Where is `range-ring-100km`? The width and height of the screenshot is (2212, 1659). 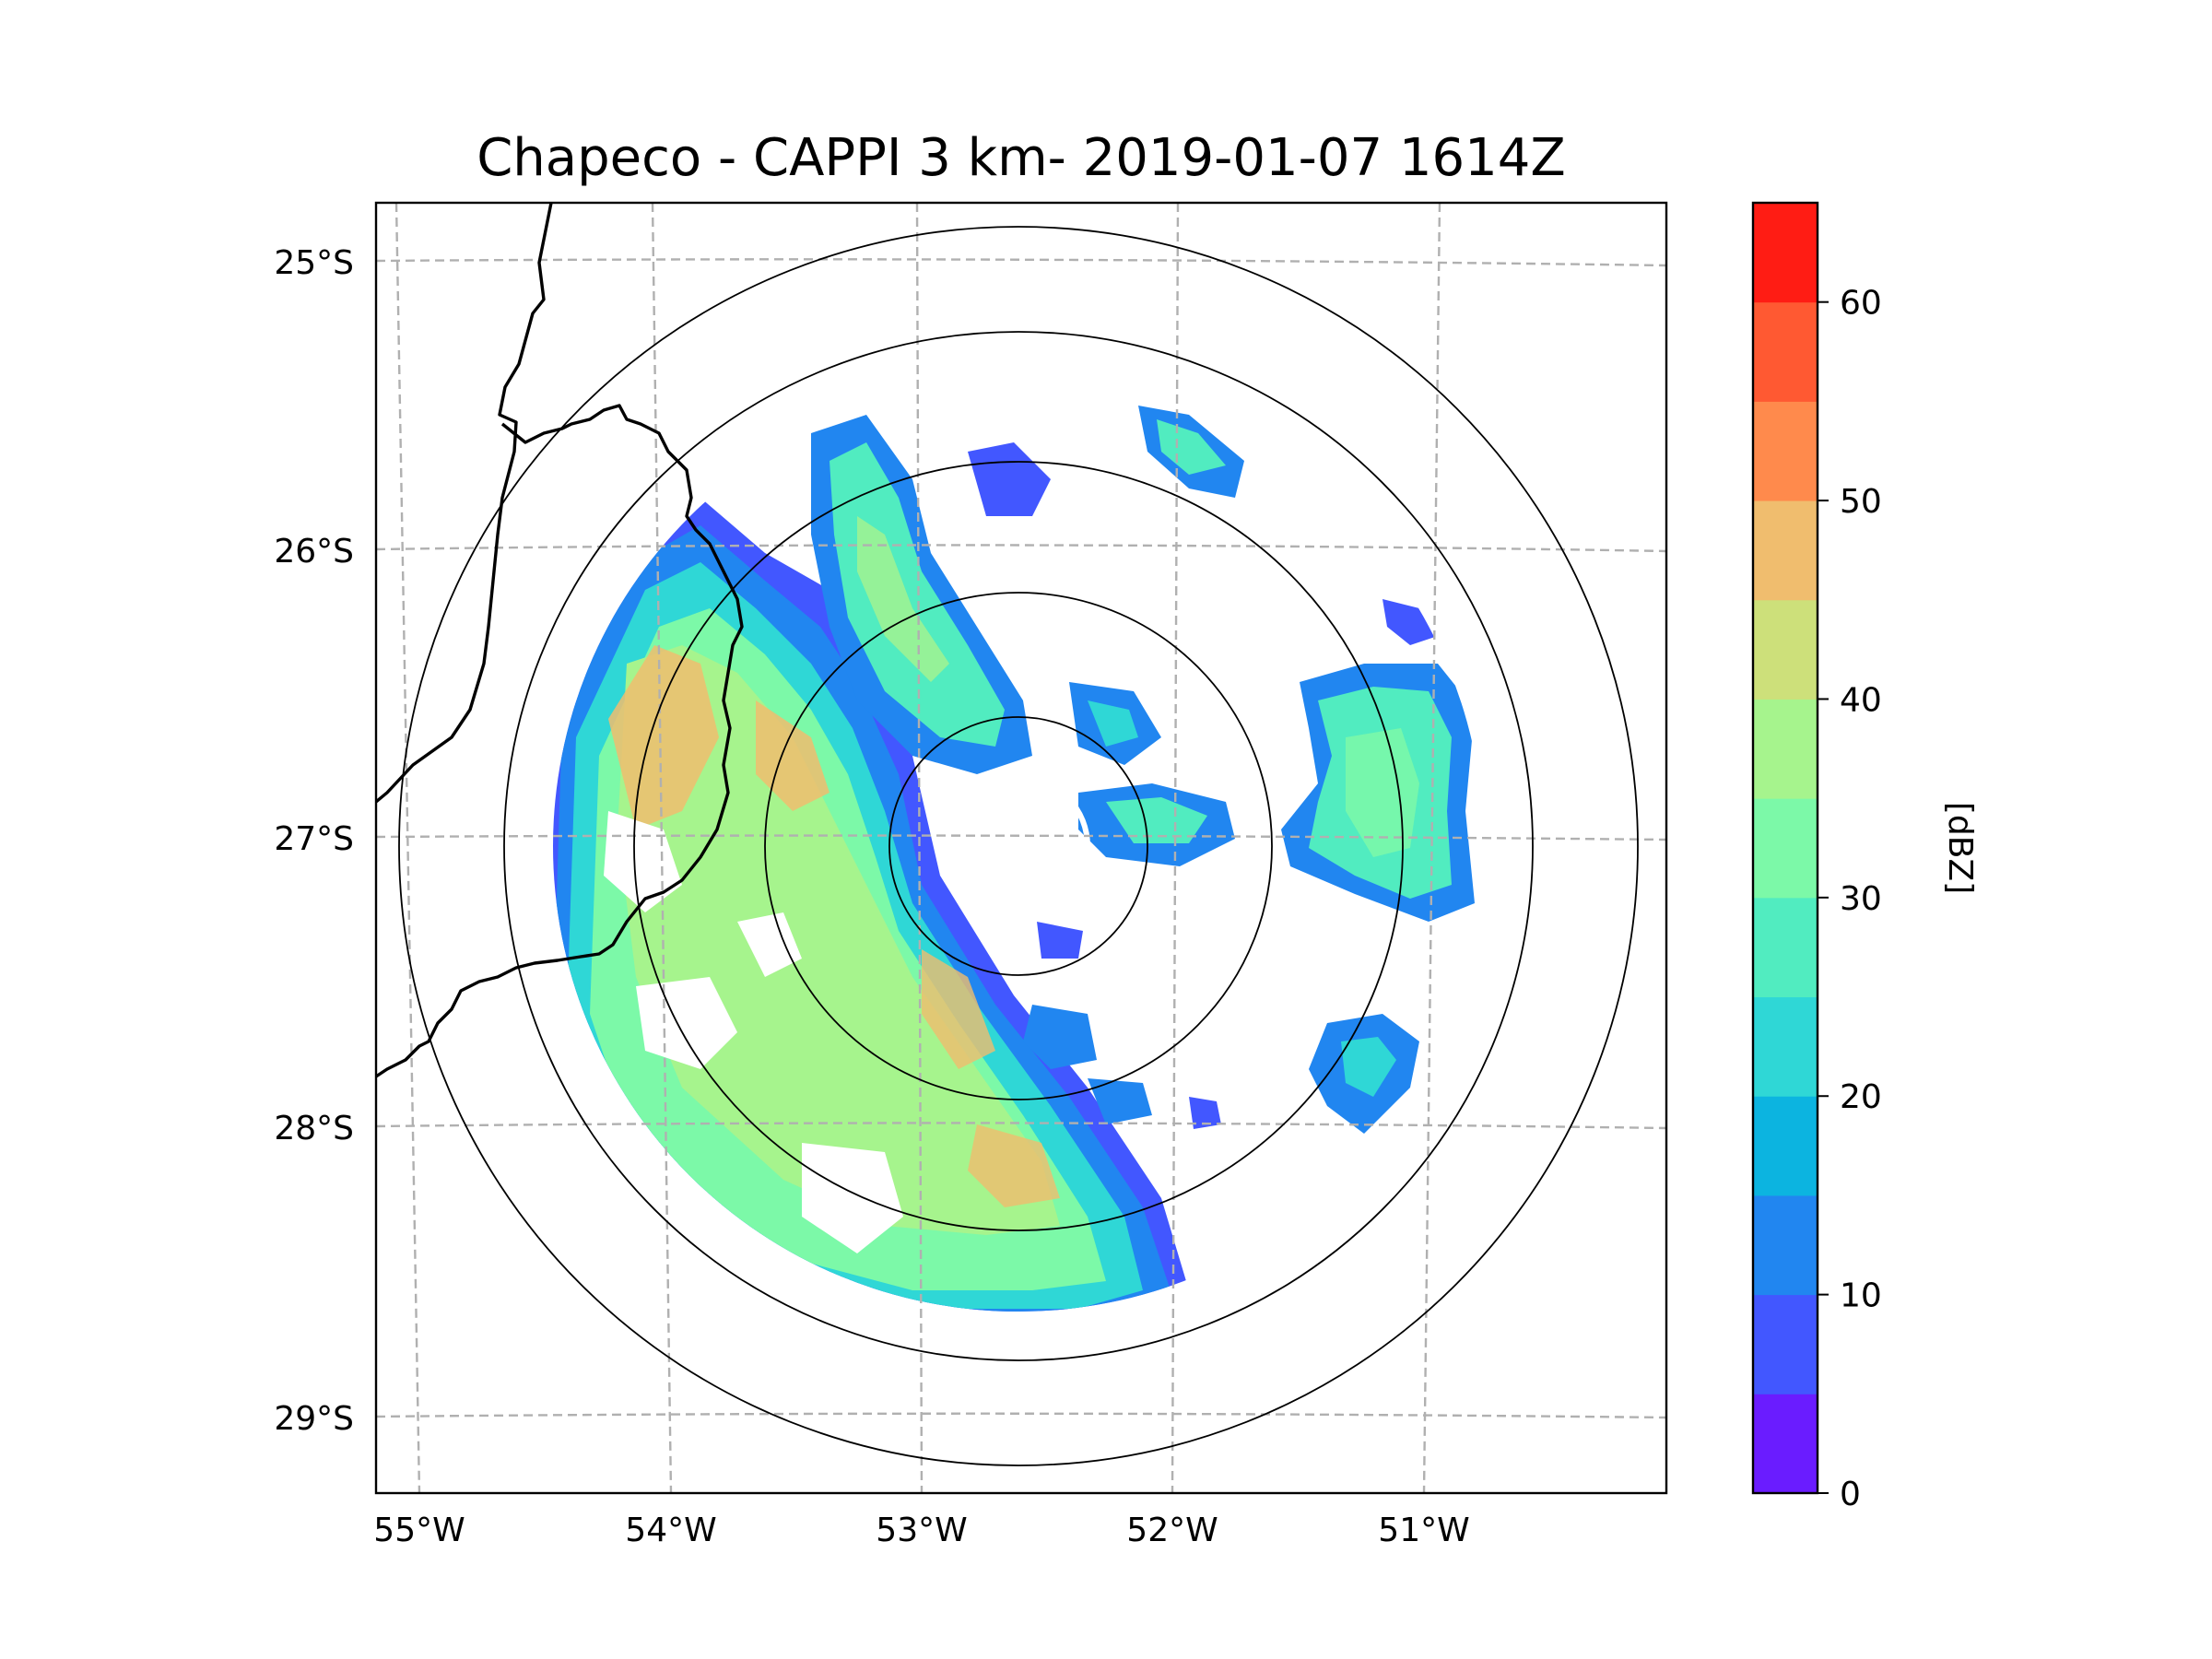 range-ring-100km is located at coordinates (1018, 846).